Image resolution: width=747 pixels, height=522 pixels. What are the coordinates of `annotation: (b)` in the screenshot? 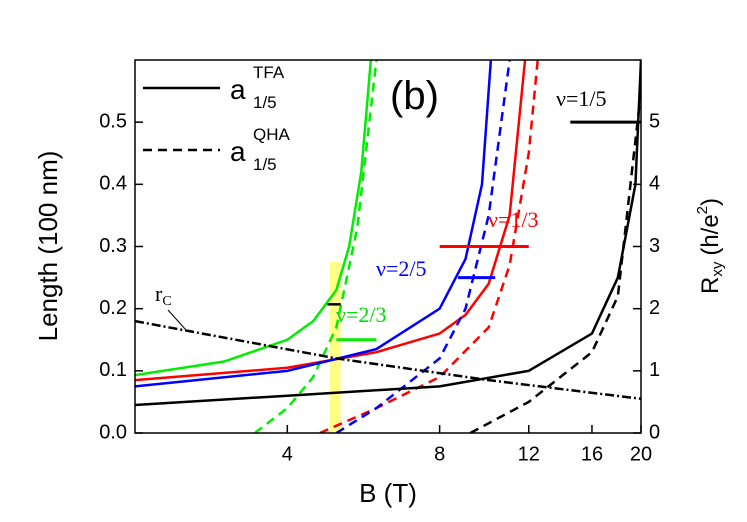 It's located at (414, 96).